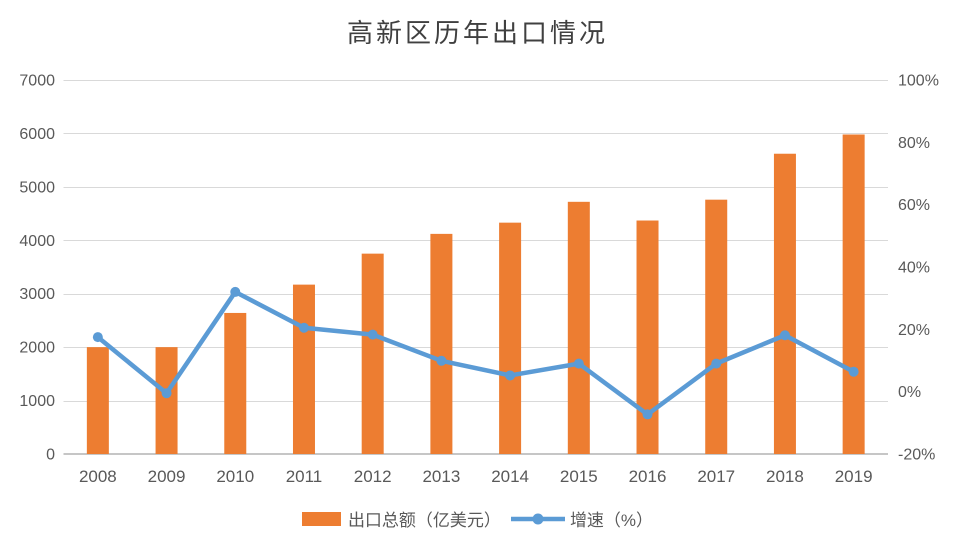 The image size is (955, 552). I want to click on y-axis-tick-label: 7000, so click(37, 81).